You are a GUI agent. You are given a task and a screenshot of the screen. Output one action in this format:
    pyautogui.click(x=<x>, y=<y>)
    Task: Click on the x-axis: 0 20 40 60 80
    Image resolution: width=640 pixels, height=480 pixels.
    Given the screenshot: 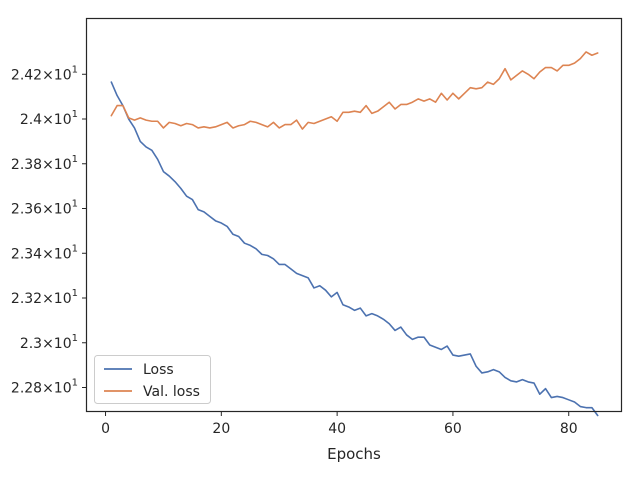 What is the action you would take?
    pyautogui.click(x=339, y=424)
    